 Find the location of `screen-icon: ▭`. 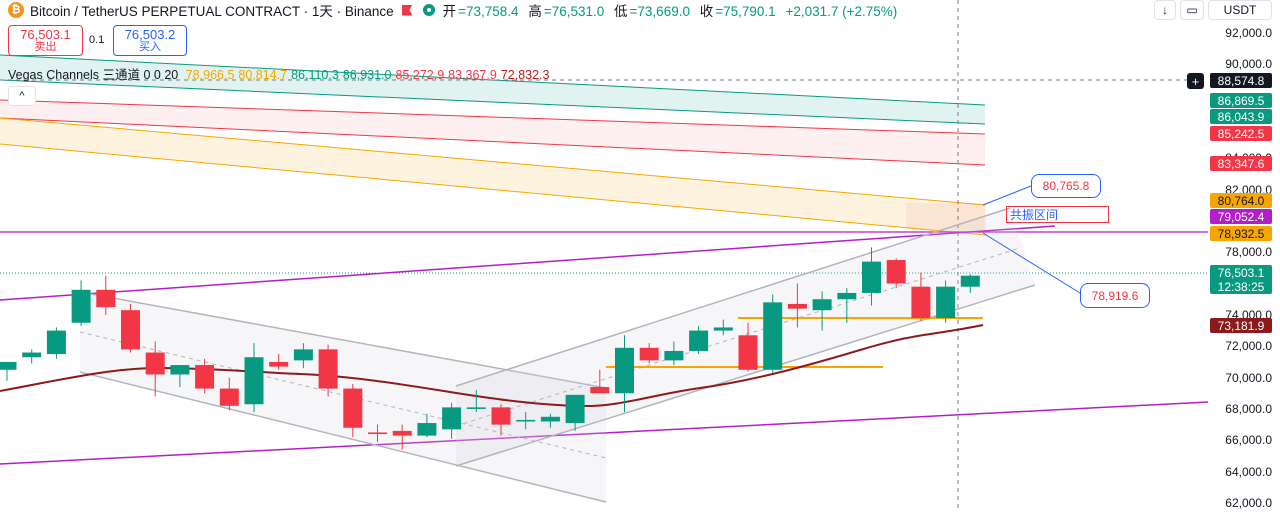

screen-icon: ▭ is located at coordinates (1192, 10).